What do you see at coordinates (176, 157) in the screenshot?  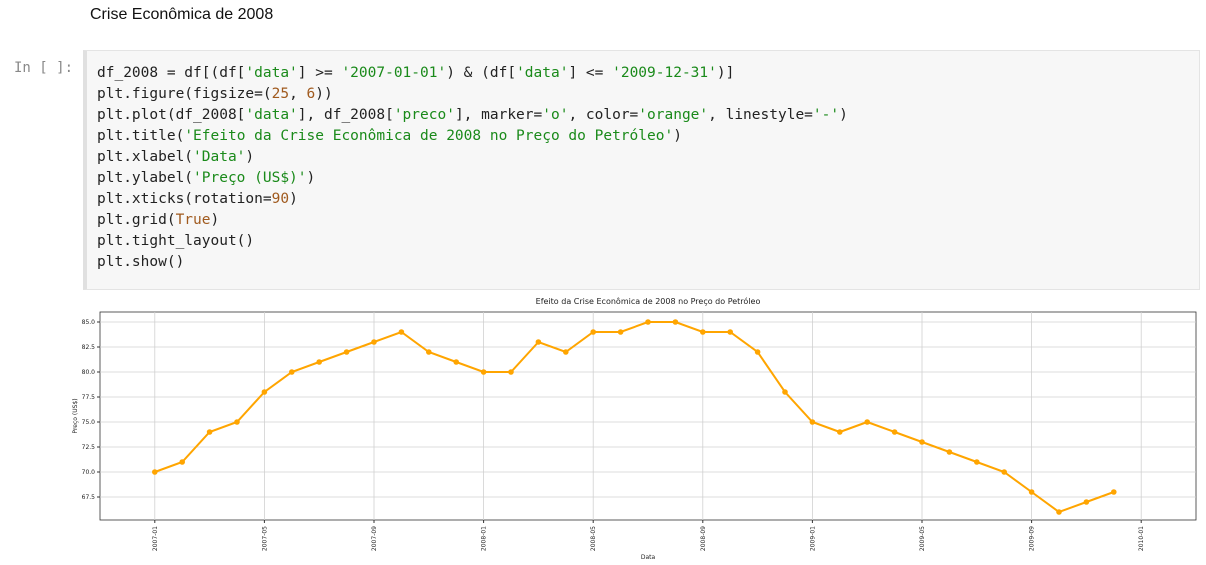 I see `code-line: plt.xlabel('Data')` at bounding box center [176, 157].